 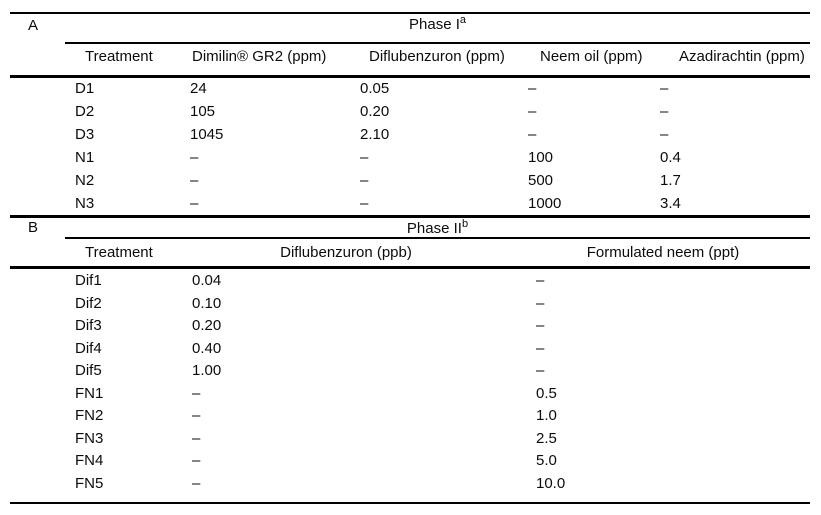 What do you see at coordinates (670, 203) in the screenshot?
I see `cell-azadirachtin: 3.4` at bounding box center [670, 203].